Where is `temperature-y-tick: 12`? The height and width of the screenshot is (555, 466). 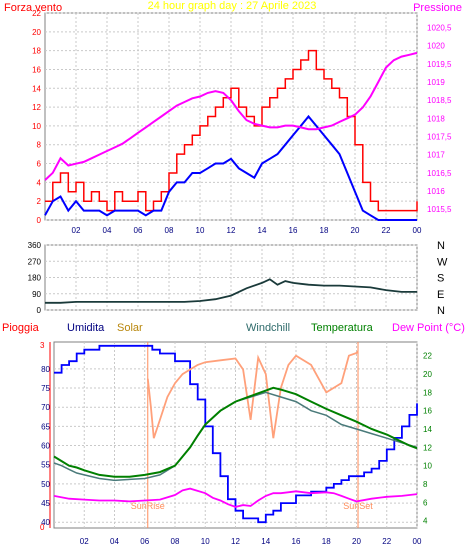 temperature-y-tick: 12 is located at coordinates (427, 447).